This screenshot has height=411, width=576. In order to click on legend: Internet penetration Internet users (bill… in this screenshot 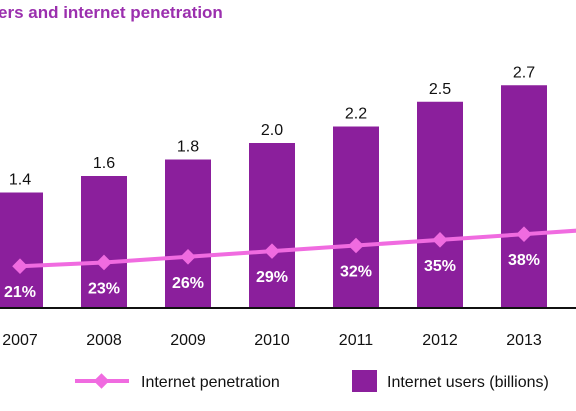, I will do `click(312, 381)`.